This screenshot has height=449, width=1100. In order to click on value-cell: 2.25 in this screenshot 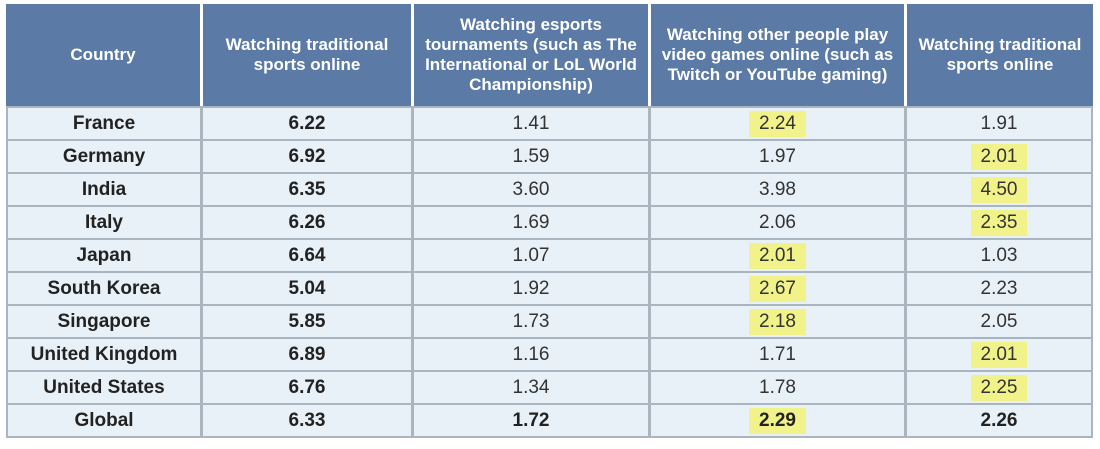, I will do `click(1000, 386)`.